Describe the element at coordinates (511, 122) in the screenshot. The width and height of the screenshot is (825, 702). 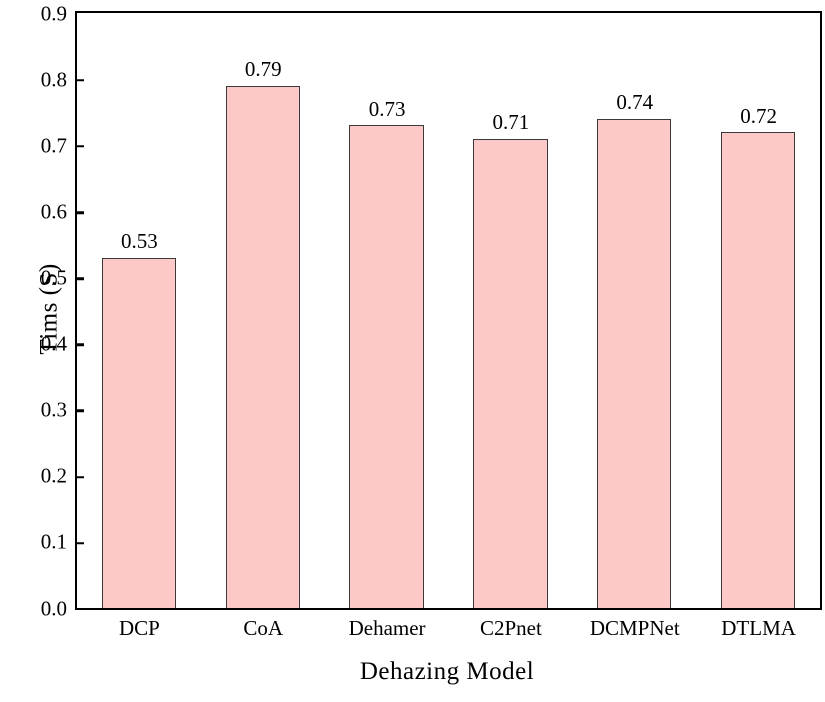
I see `bar-value-label: 0.71` at that location.